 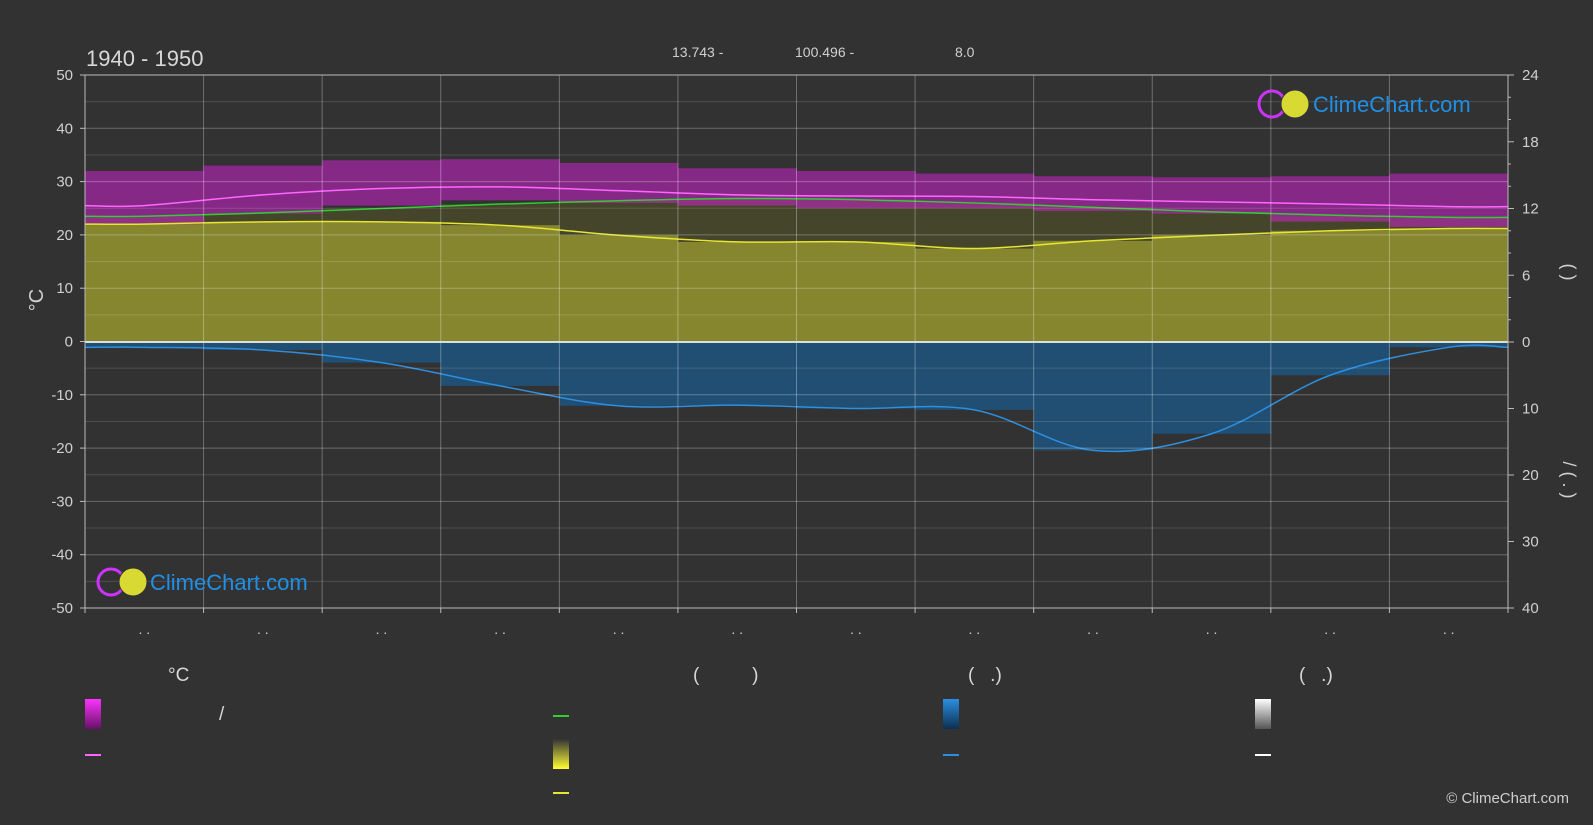 I want to click on left-tick-label: -30, so click(x=62, y=501).